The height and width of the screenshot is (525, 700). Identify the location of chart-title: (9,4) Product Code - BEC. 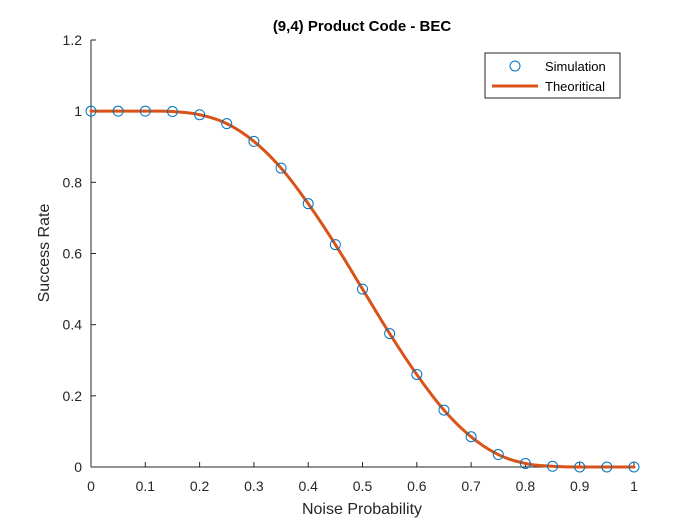
(362, 26).